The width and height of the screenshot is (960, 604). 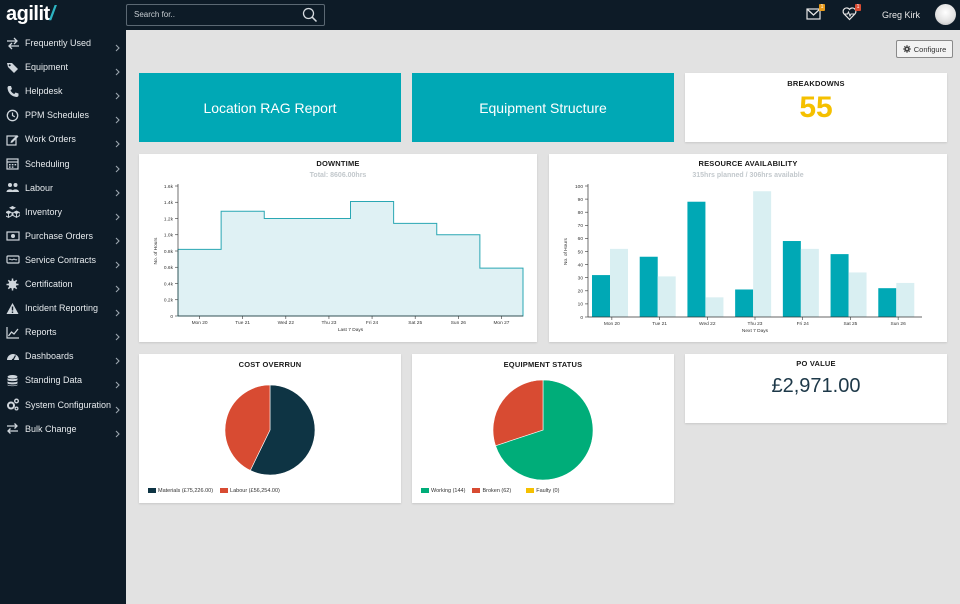 I want to click on tag-icon, so click(x=13, y=67).